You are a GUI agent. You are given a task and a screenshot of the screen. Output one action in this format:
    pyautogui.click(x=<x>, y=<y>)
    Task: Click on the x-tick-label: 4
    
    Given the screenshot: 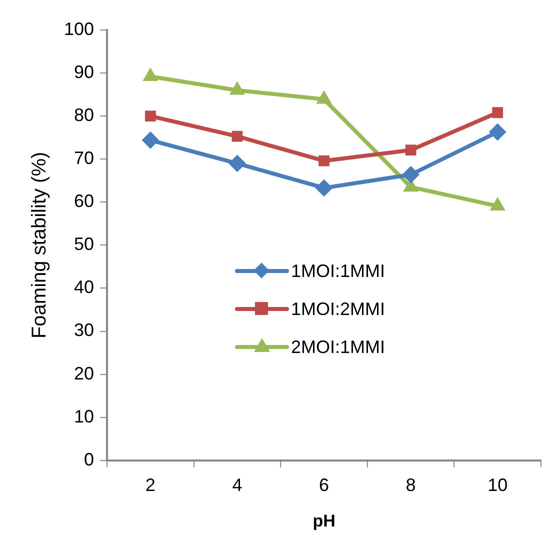 What is the action you would take?
    pyautogui.click(x=237, y=485)
    